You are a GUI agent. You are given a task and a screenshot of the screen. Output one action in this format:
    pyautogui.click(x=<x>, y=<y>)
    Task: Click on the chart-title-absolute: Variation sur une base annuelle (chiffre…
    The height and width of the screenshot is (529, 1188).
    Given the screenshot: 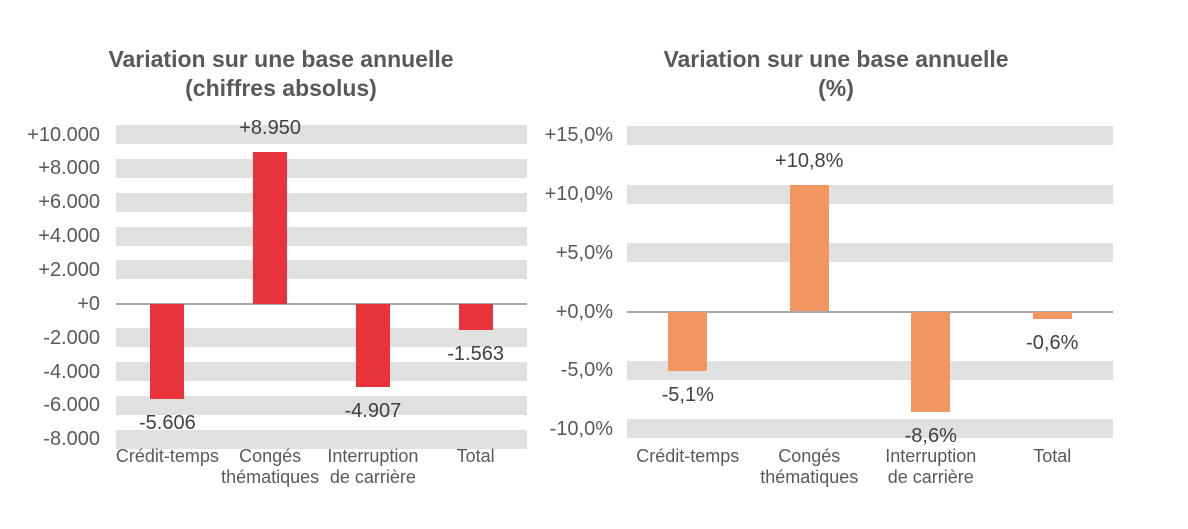 What is the action you would take?
    pyautogui.click(x=281, y=74)
    